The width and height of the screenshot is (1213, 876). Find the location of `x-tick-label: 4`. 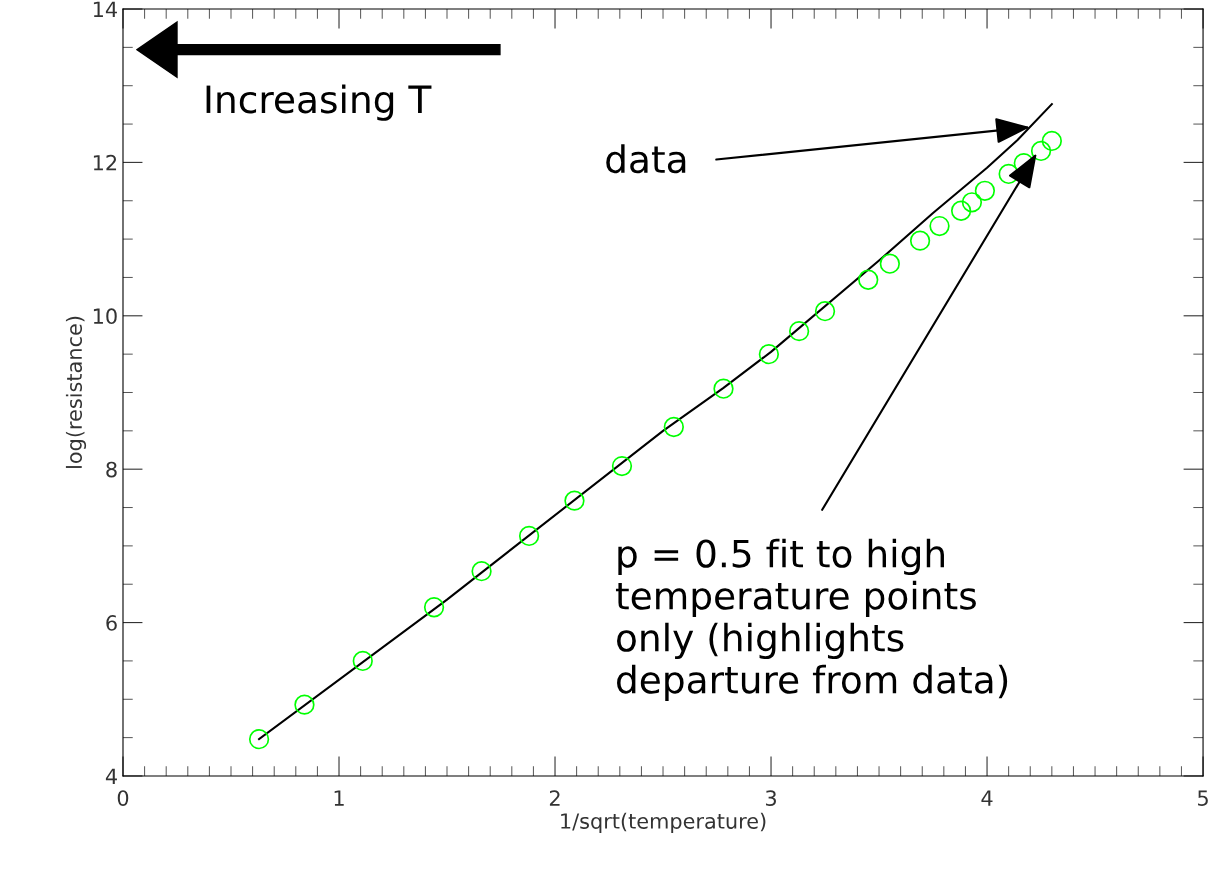

x-tick-label: 4 is located at coordinates (987, 798).